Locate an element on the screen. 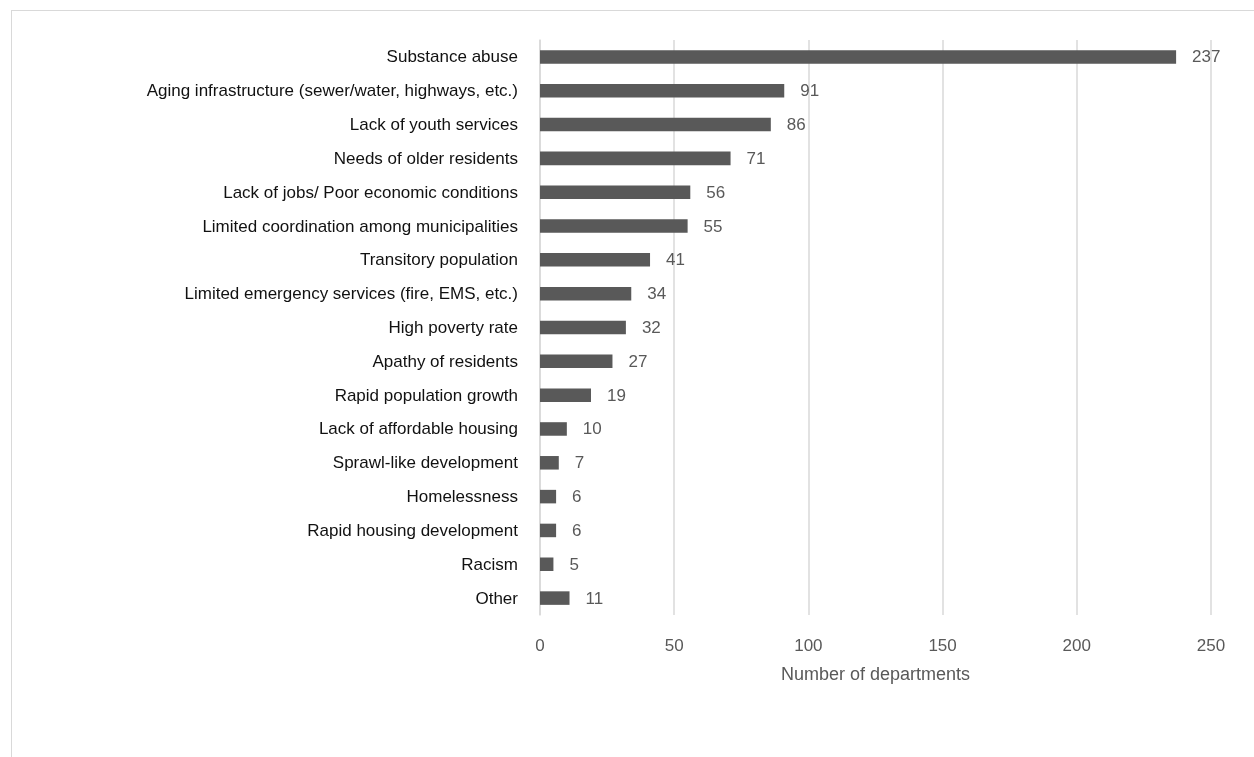 This screenshot has height=757, width=1254. data-label: 11 is located at coordinates (594, 598).